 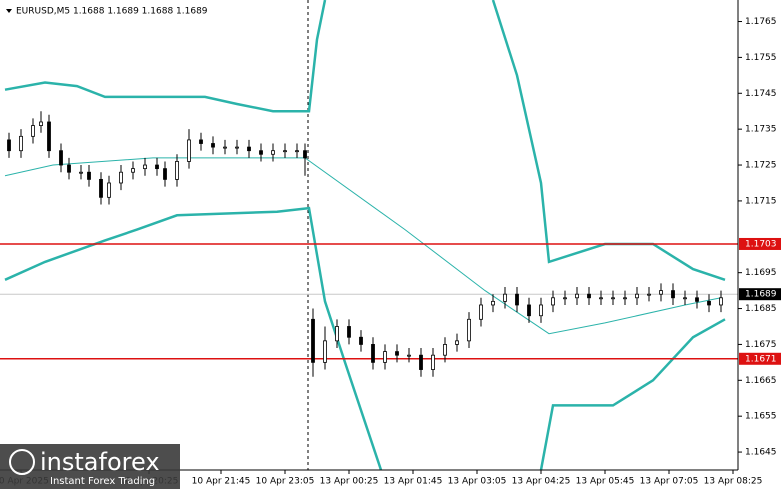 I want to click on x-tick-label: 13 Apr 01:45, so click(x=413, y=482).